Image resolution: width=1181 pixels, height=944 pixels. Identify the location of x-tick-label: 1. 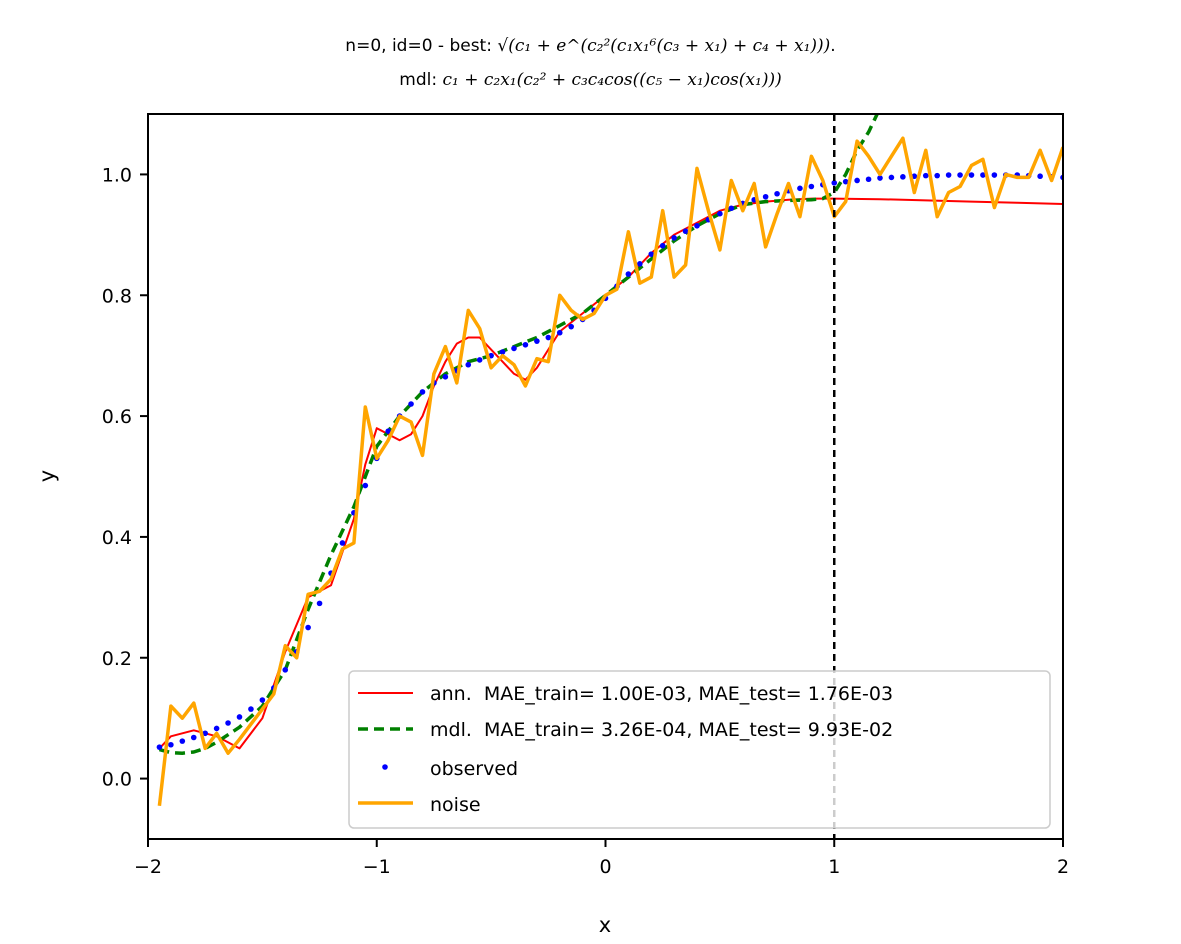
(834, 867).